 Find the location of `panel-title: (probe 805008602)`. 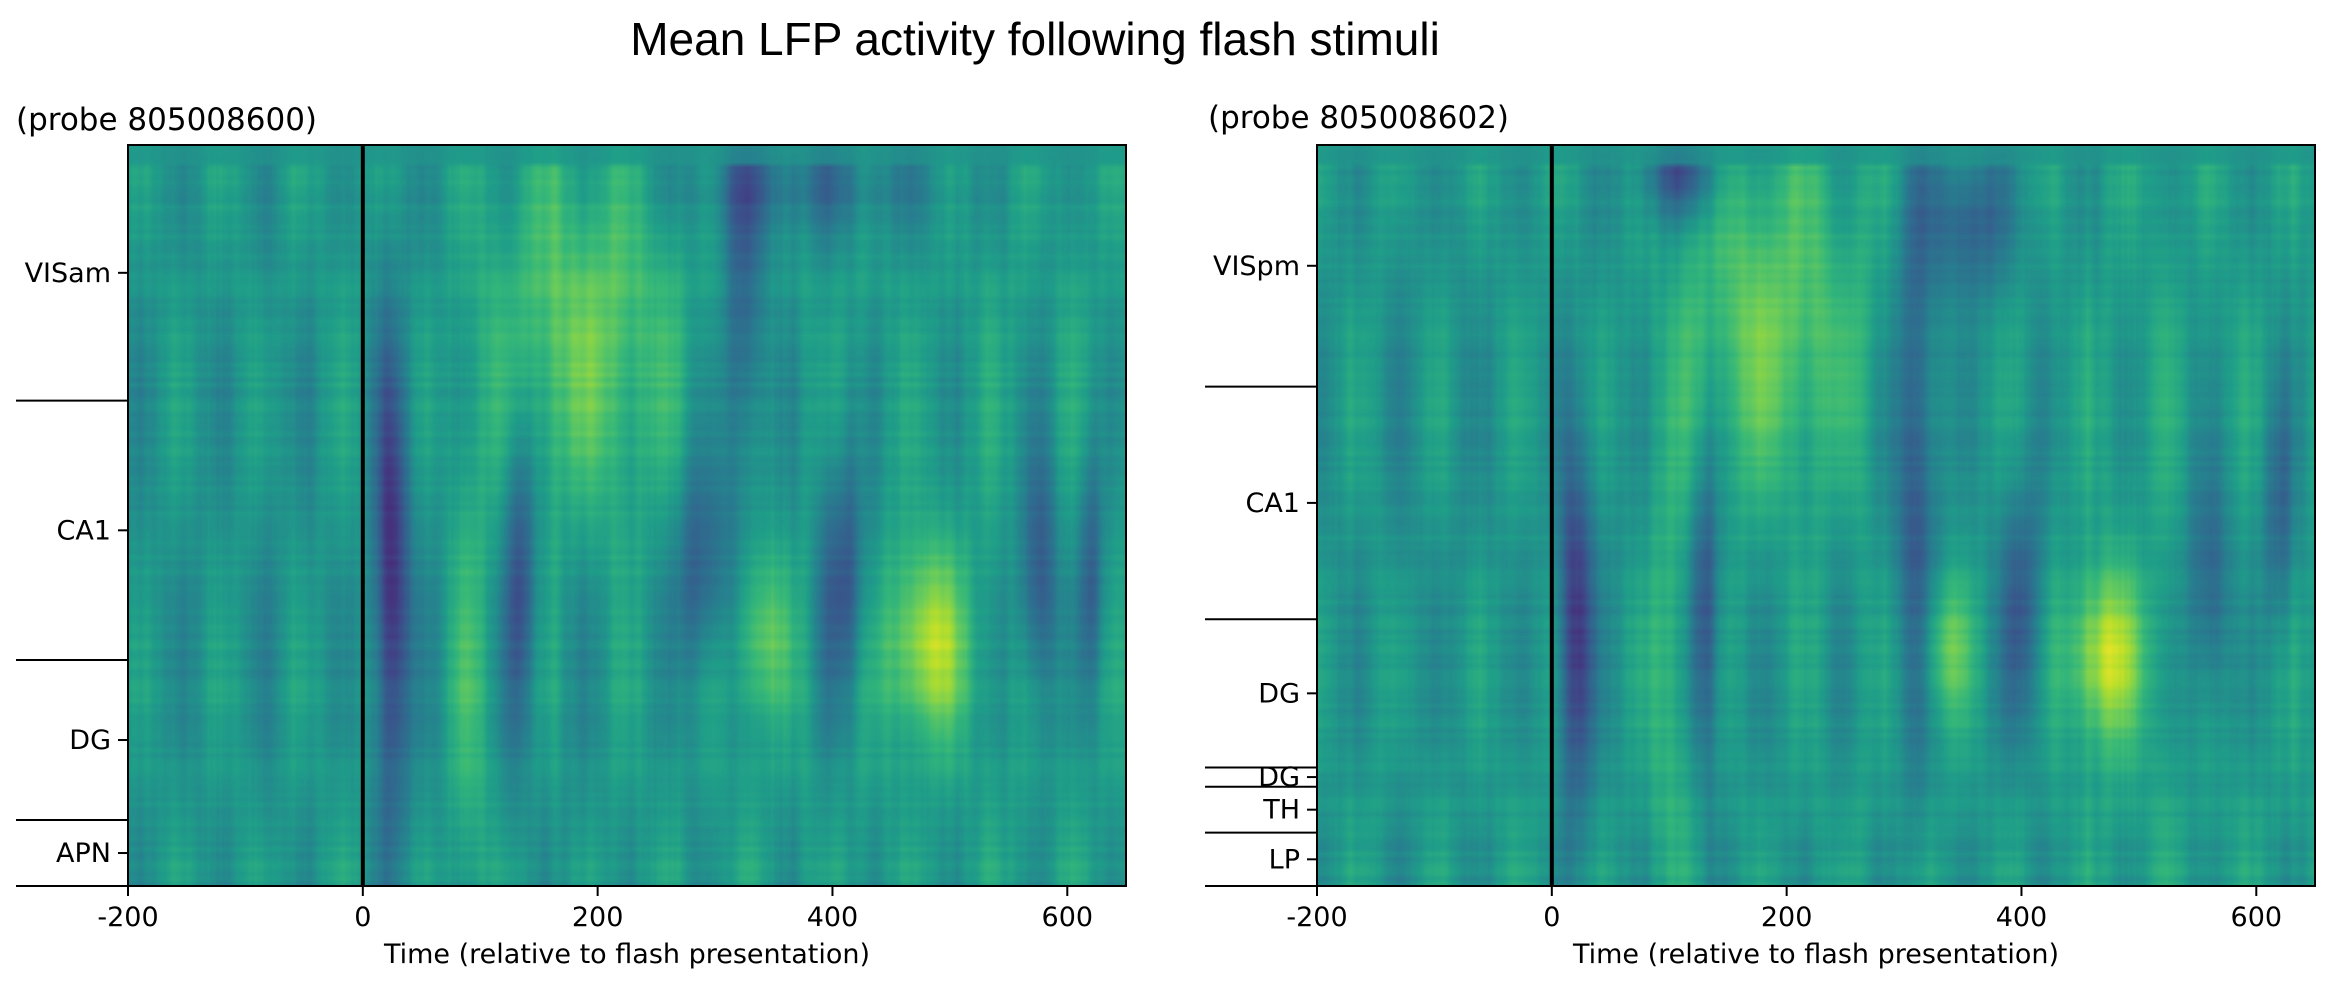

panel-title: (probe 805008602) is located at coordinates (1358, 118).